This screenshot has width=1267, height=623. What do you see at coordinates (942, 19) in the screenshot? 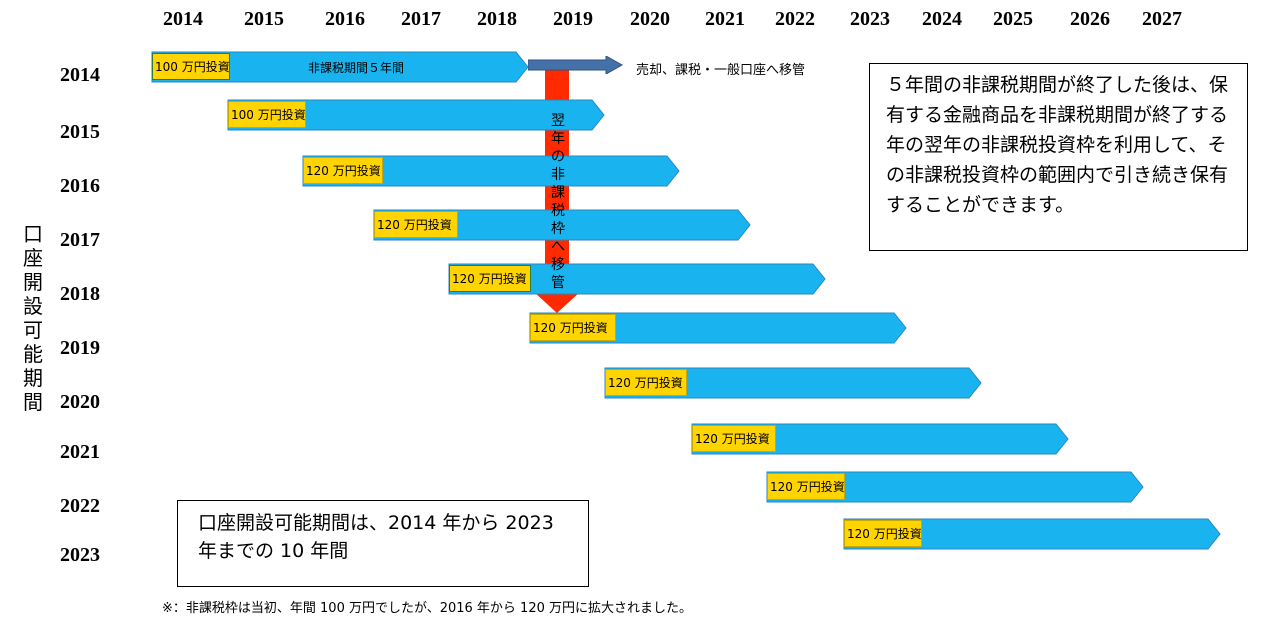
I see `header-year: 2024` at bounding box center [942, 19].